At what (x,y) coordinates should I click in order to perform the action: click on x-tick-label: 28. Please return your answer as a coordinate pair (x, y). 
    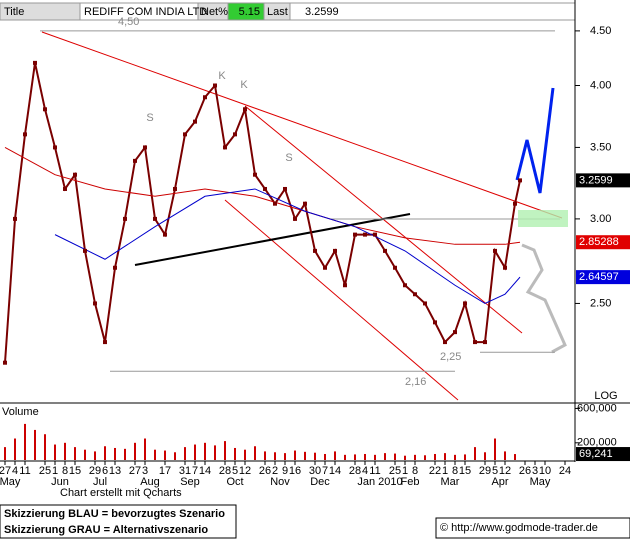
    Looking at the image, I should click on (225, 471).